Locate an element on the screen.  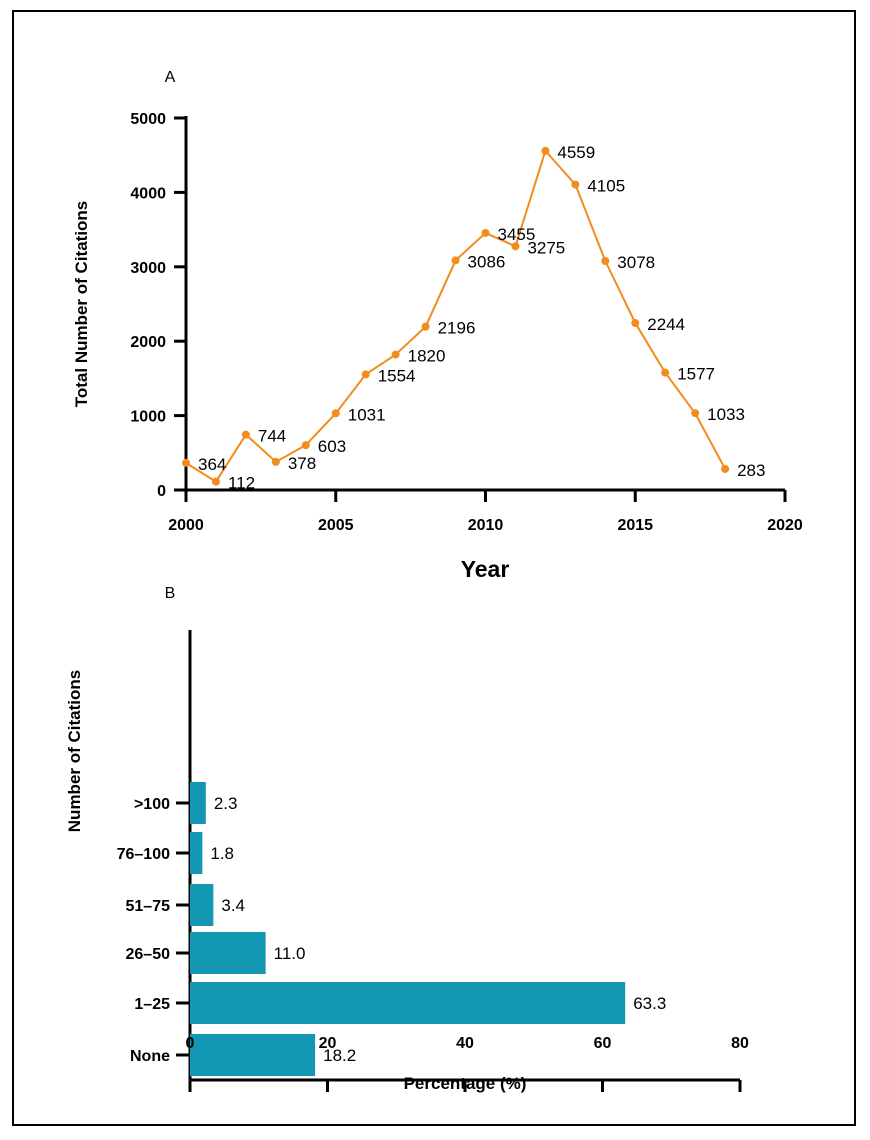
panel-a-y-tick-label: 0 is located at coordinates (161, 491).